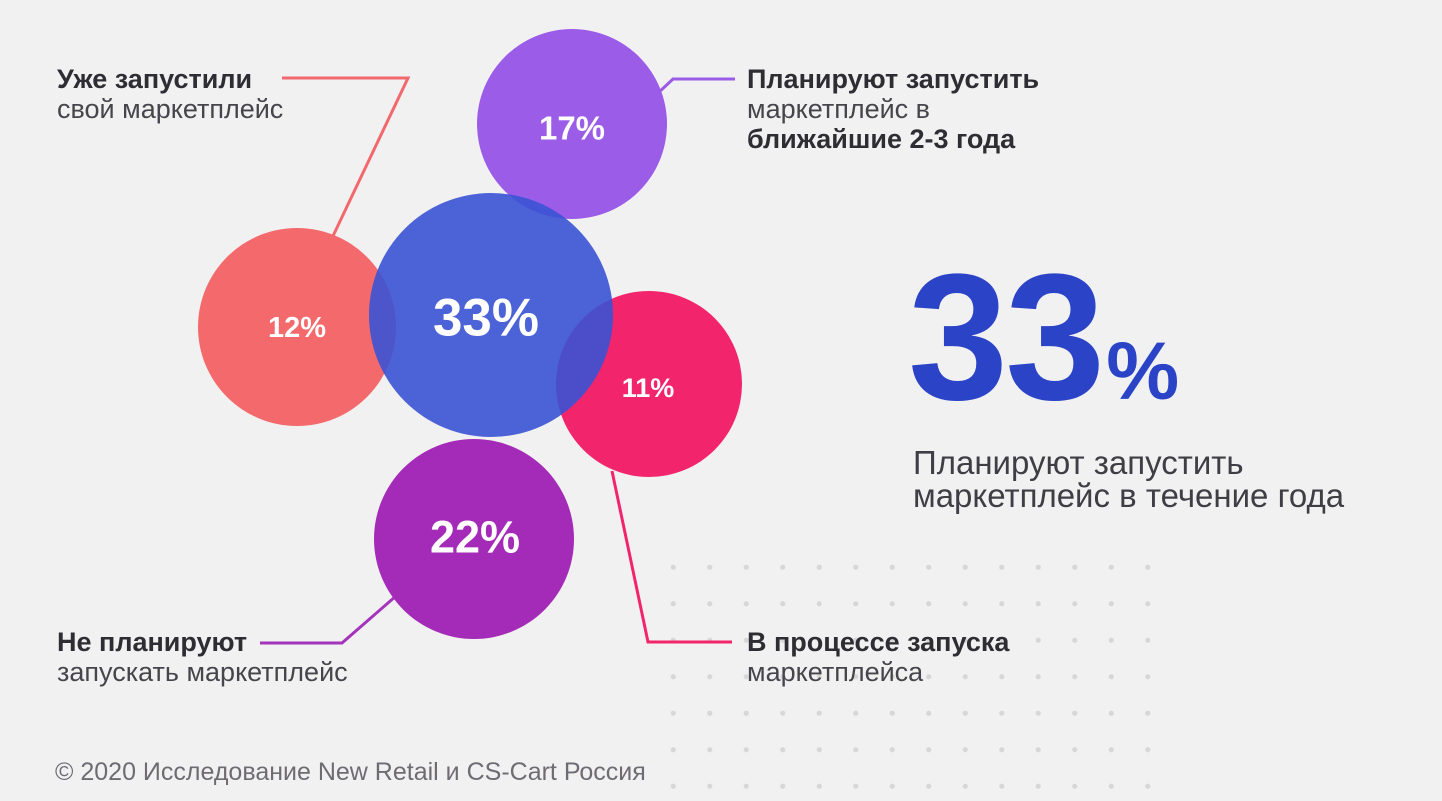 Image resolution: width=1442 pixels, height=801 pixels. I want to click on highlight-number: 33 %, so click(1043, 338).